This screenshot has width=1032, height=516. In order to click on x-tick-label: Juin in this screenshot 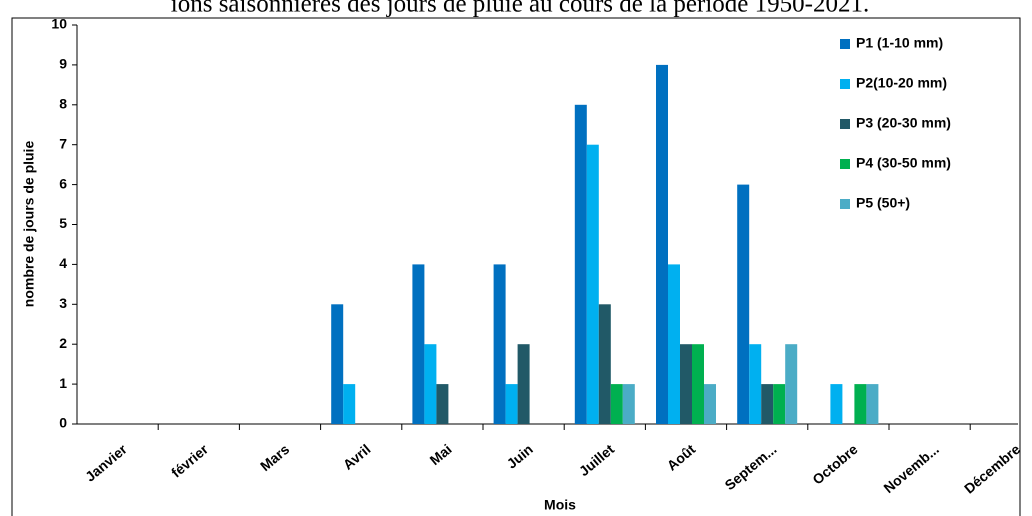, I will do `click(520, 456)`.